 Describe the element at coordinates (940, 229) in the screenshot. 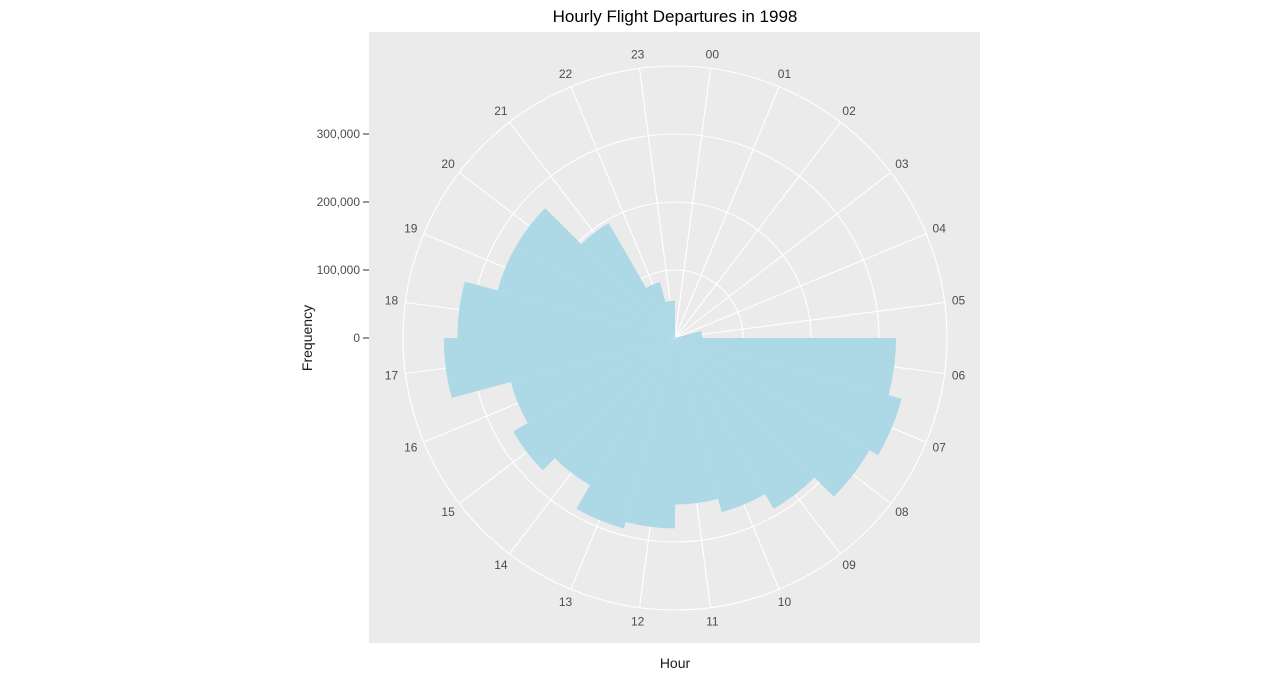

I see `hour-tick-label: 04` at that location.